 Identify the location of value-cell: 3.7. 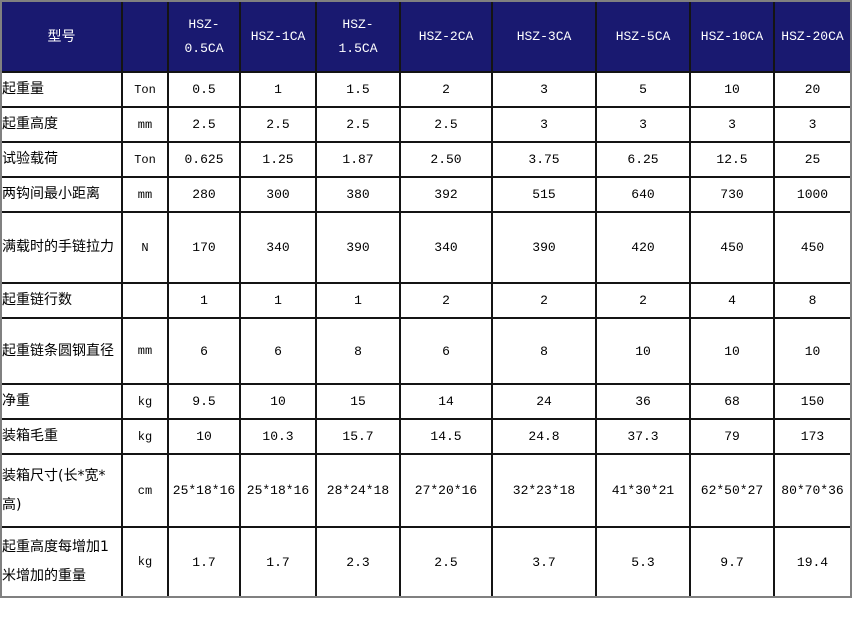
(544, 561).